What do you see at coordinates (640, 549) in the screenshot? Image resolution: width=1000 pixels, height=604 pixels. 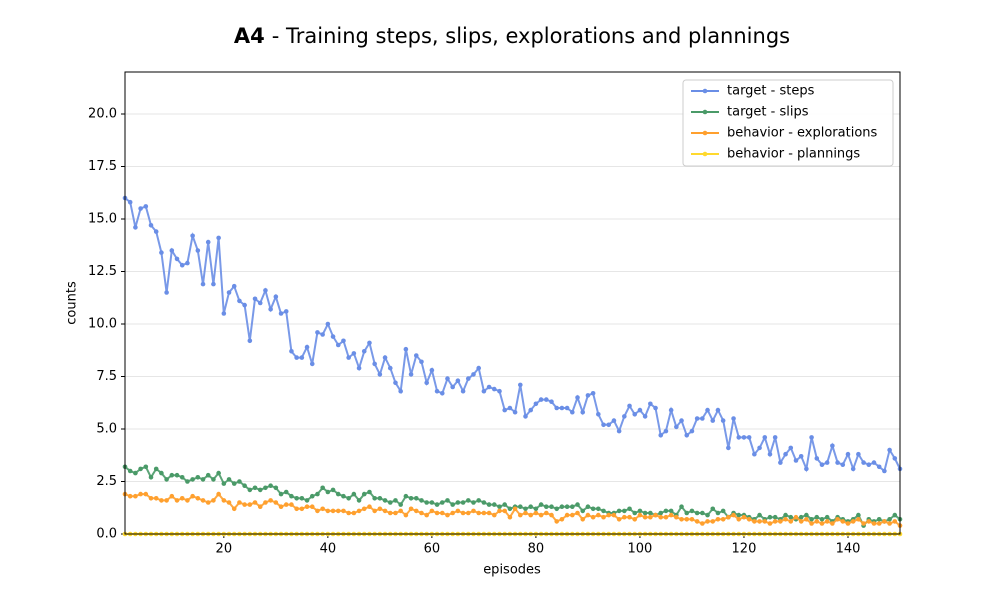 I see `x-tick-label: 100` at bounding box center [640, 549].